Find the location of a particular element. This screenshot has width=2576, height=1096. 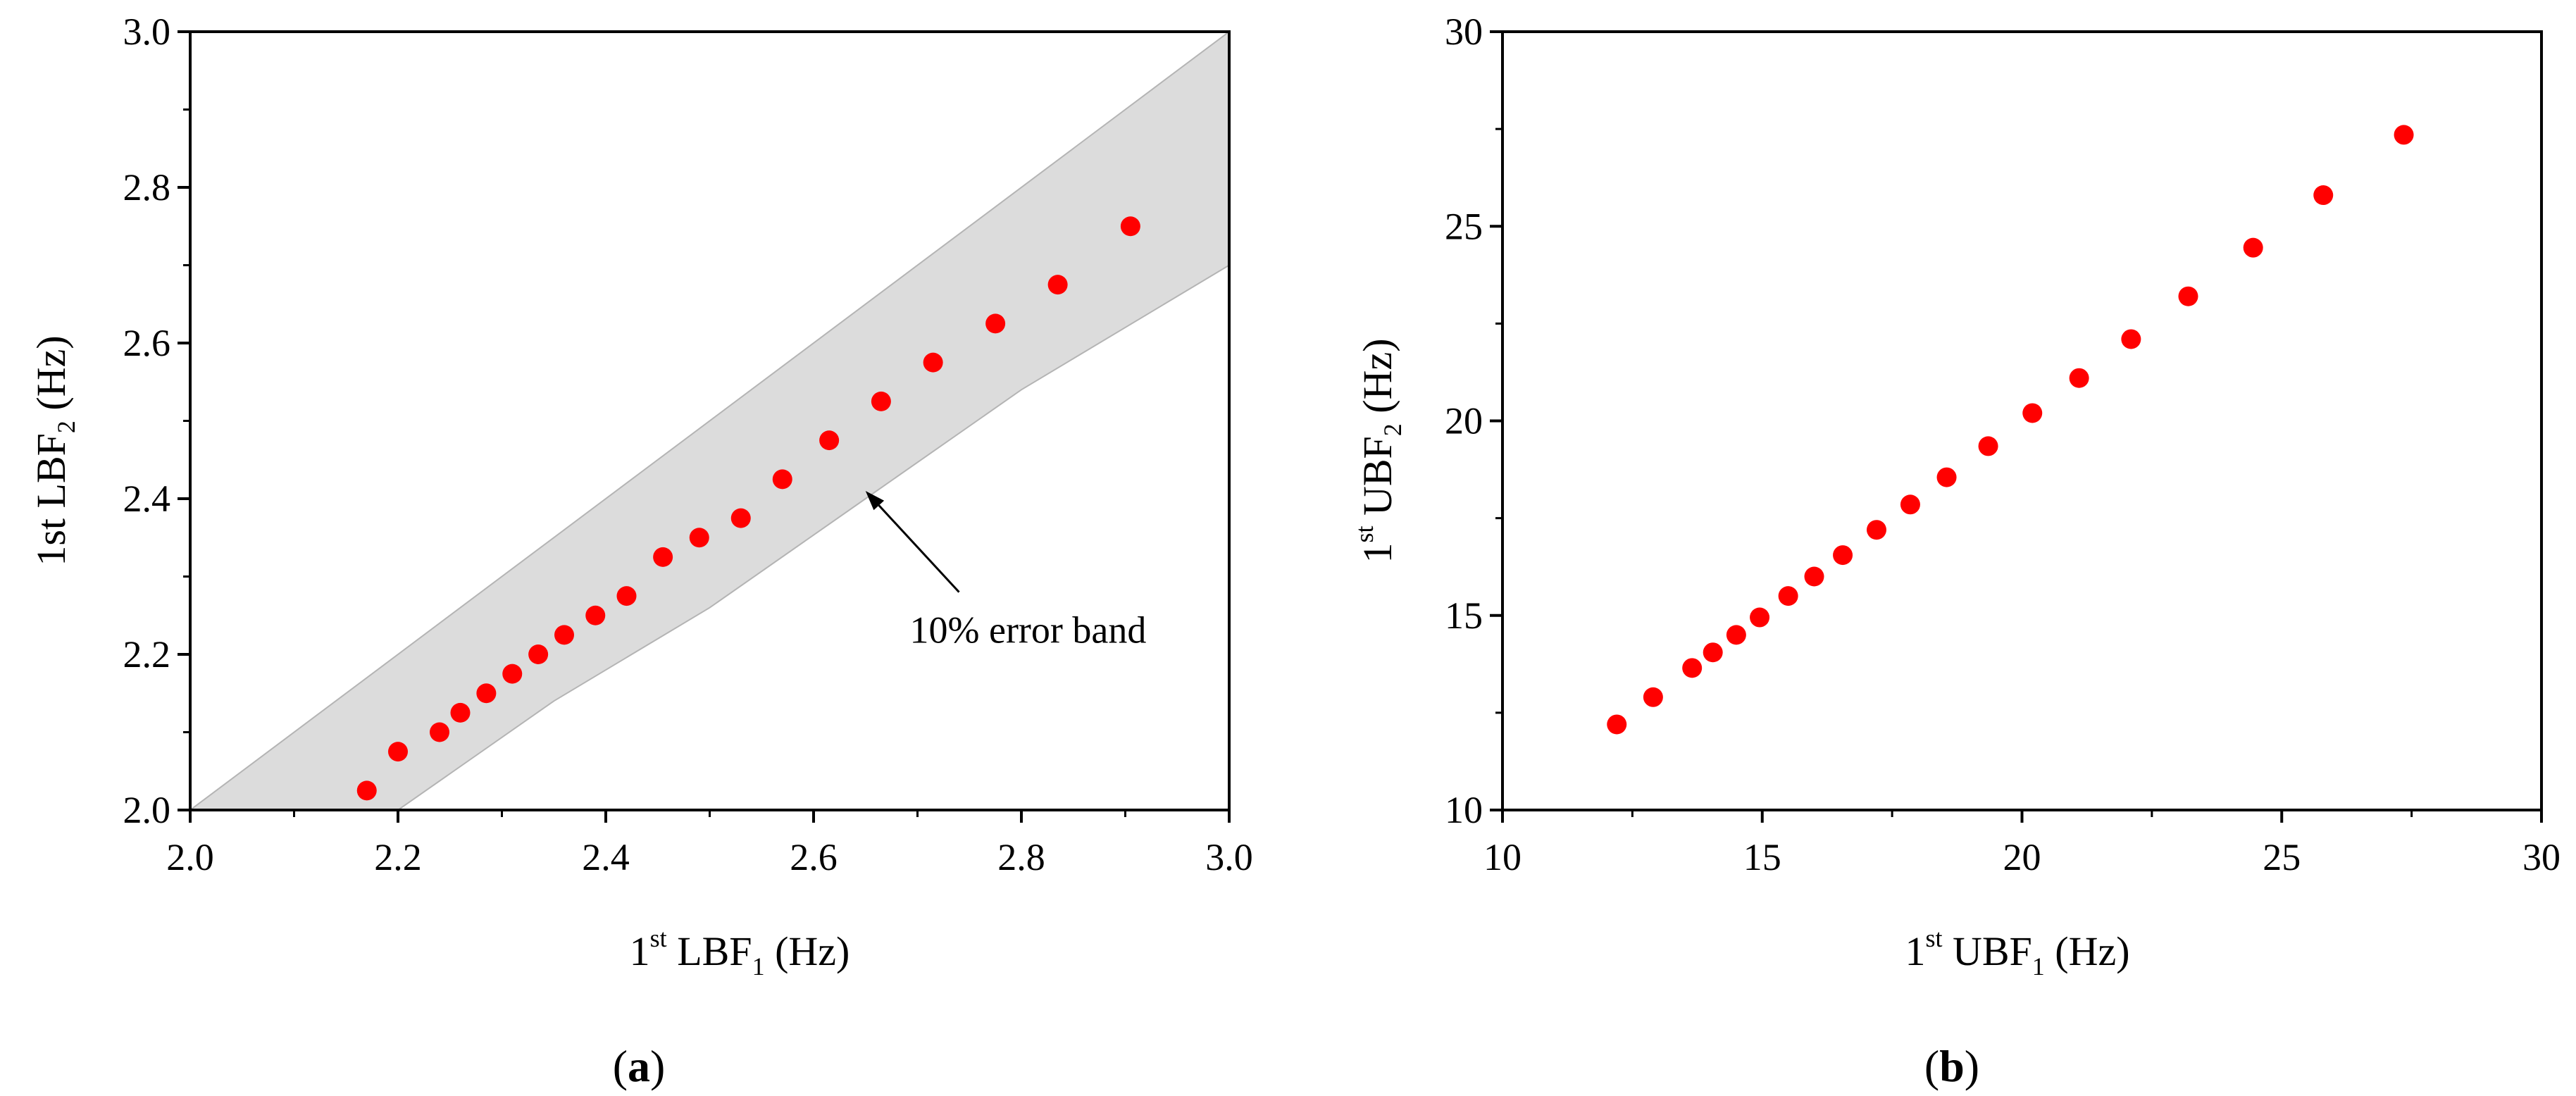

y-tick-label: 2.6 is located at coordinates (147, 343).